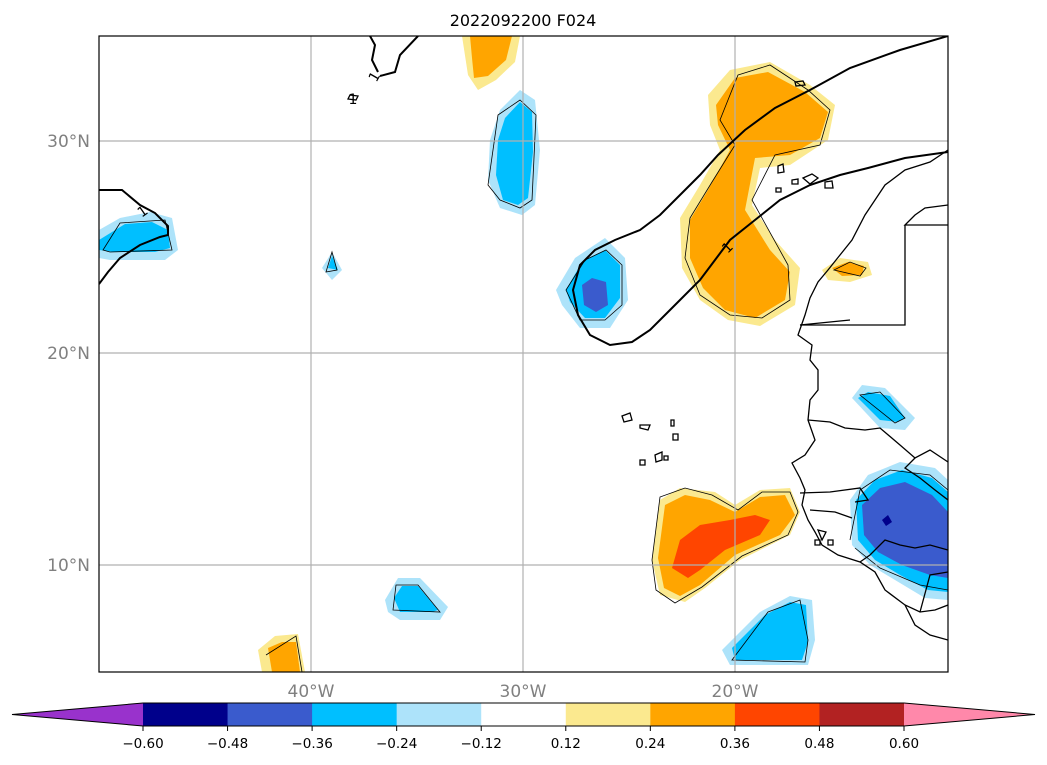  Describe the element at coordinates (416, 599) in the screenshot. I see `negative-anomaly-southwest-core` at that location.